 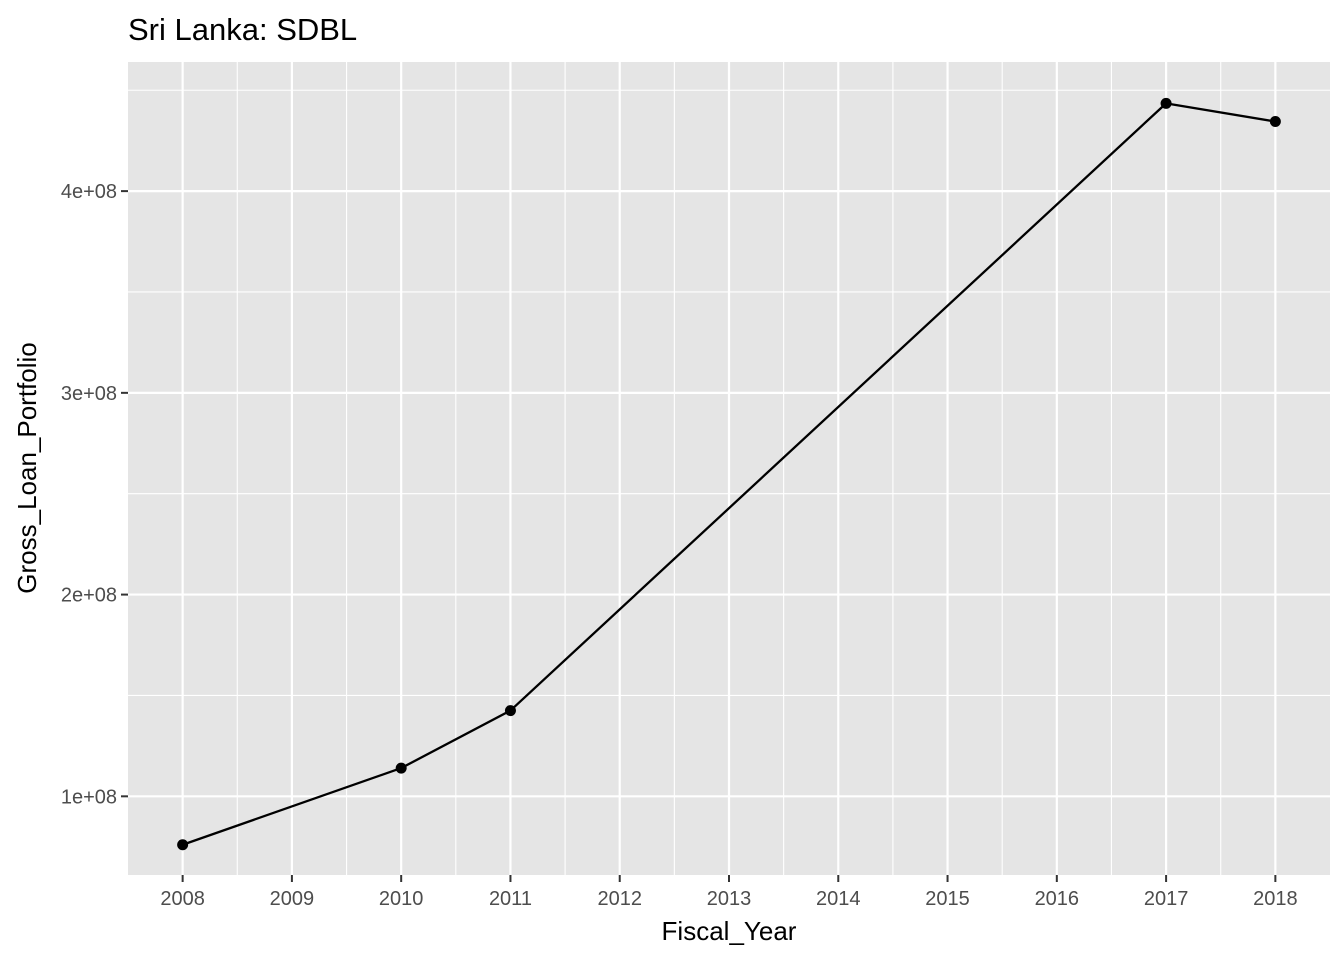 I want to click on y-tick-label: 4e+08, so click(x=89, y=192).